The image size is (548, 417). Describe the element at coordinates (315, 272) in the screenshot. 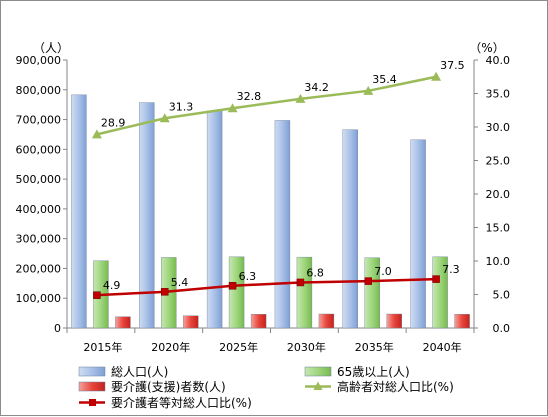

I see `data-label-1-3: 6.8` at that location.